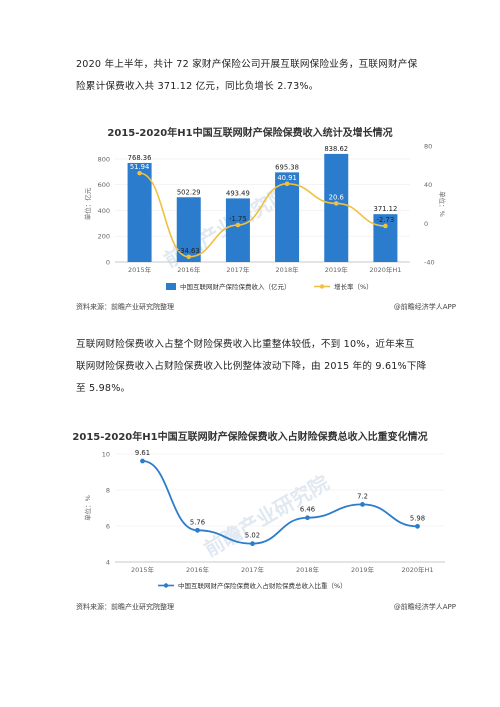 The height and width of the screenshot is (707, 500). What do you see at coordinates (238, 219) in the screenshot?
I see `growth-value-label: -1.75` at bounding box center [238, 219].